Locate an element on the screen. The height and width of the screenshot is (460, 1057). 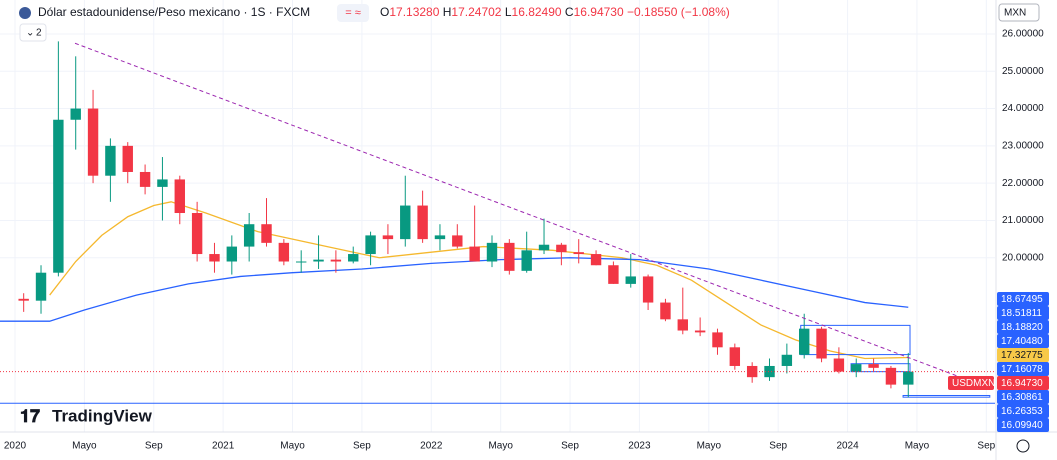
x-tick-label: 2020 is located at coordinates (15, 446).